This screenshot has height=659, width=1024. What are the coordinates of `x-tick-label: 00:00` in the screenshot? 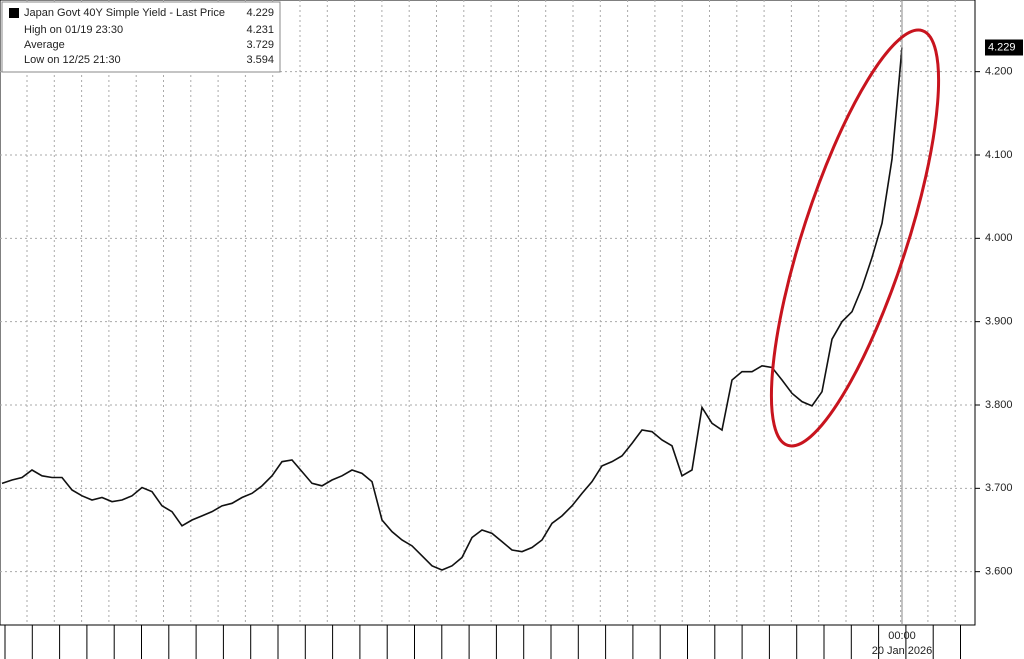 It's located at (902, 636).